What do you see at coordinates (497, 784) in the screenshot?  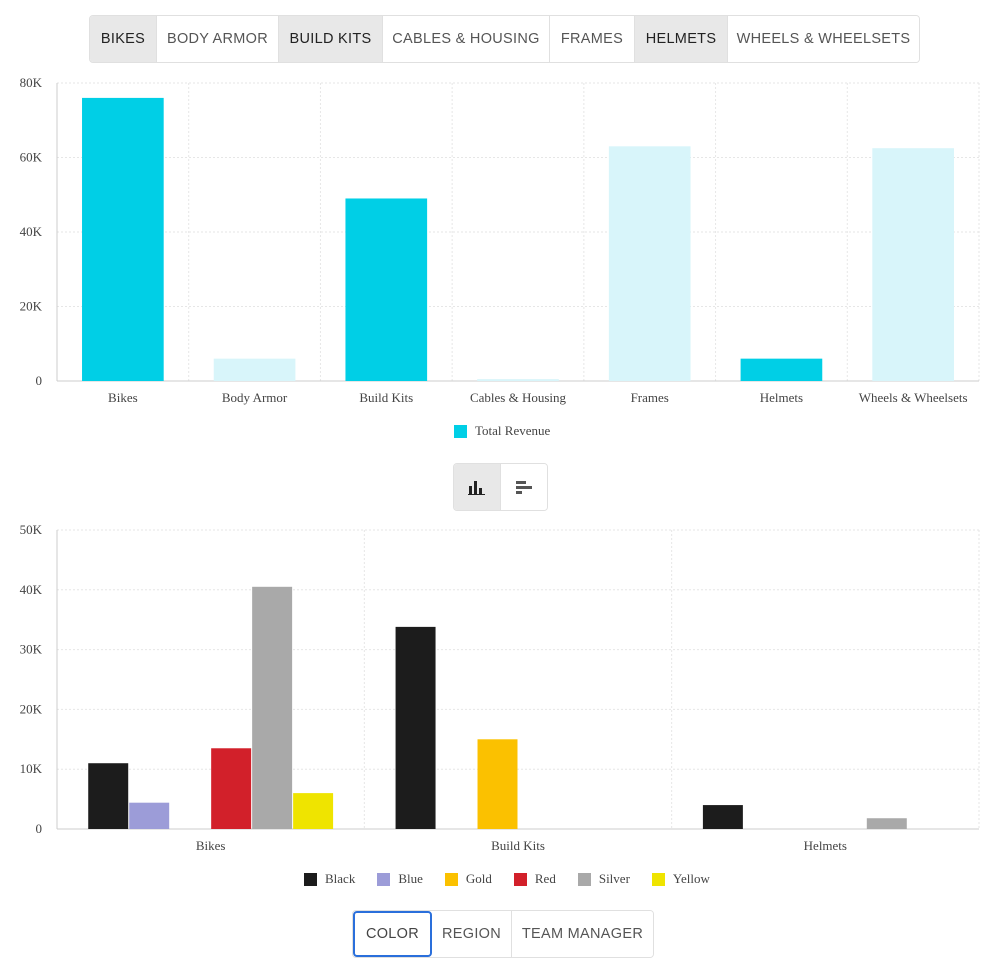 I see `bar-build-kits-gold` at bounding box center [497, 784].